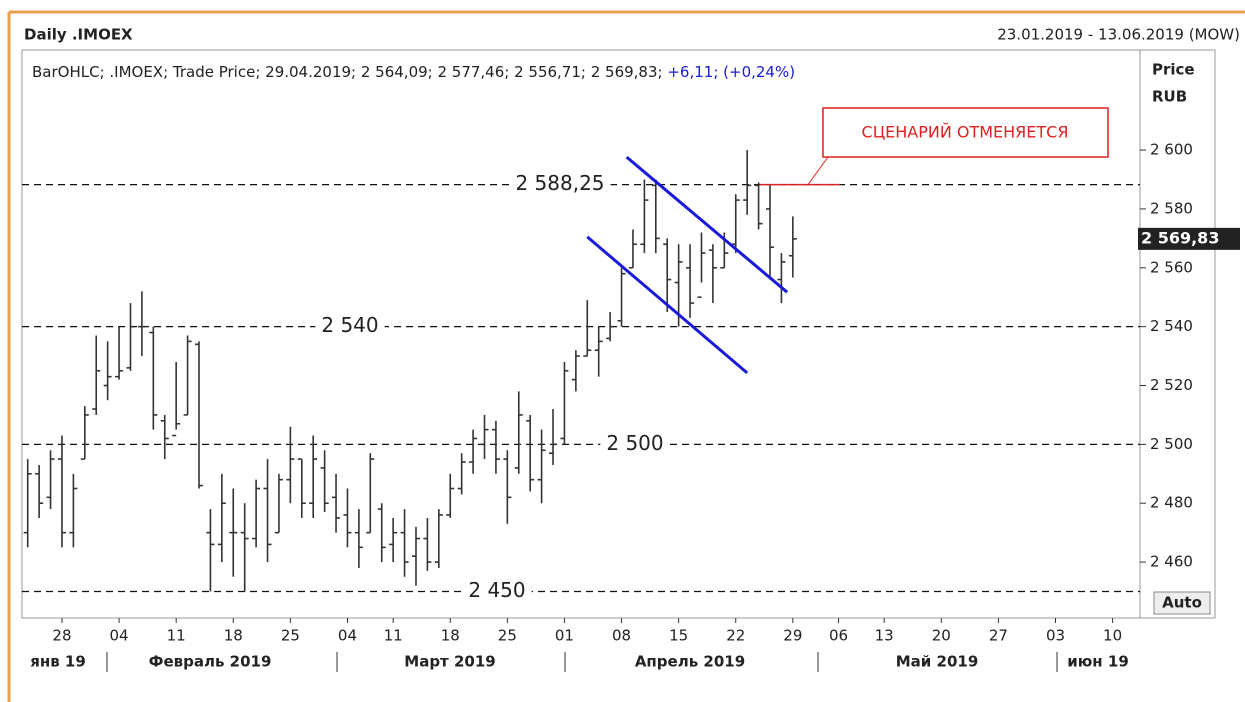 The height and width of the screenshot is (702, 1245). I want to click on annotation-box, so click(965, 132).